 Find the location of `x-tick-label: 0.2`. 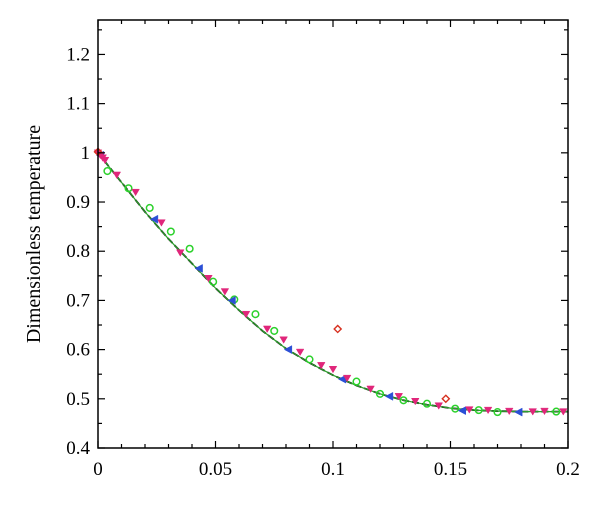

x-tick-label: 0.2 is located at coordinates (568, 469).